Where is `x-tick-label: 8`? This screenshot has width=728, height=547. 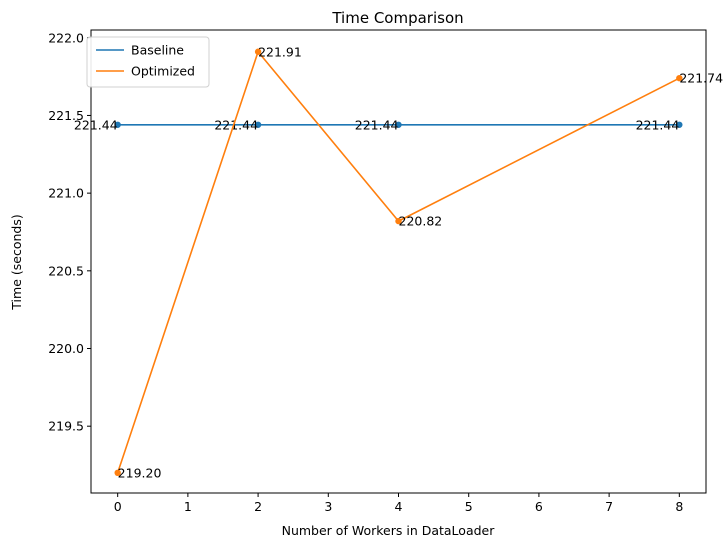 x-tick-label: 8 is located at coordinates (679, 506).